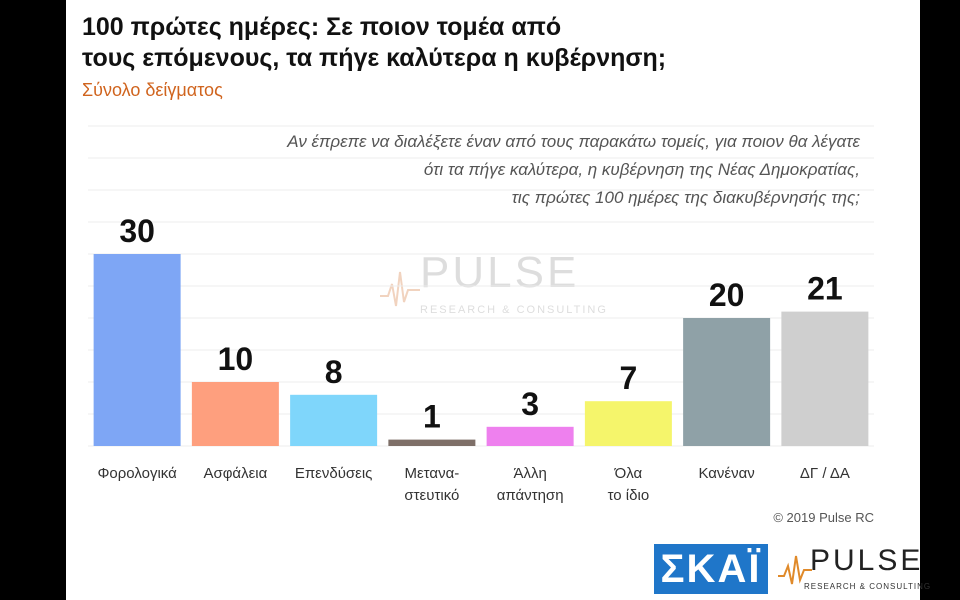 The image size is (960, 600). I want to click on bar-value-label: 30, so click(137, 231).